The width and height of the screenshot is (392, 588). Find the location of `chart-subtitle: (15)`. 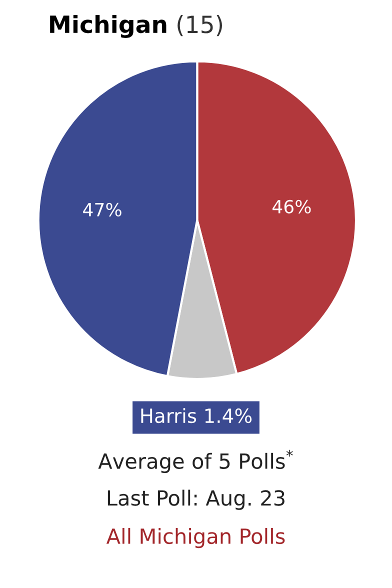

chart-subtitle: (15) is located at coordinates (200, 25).